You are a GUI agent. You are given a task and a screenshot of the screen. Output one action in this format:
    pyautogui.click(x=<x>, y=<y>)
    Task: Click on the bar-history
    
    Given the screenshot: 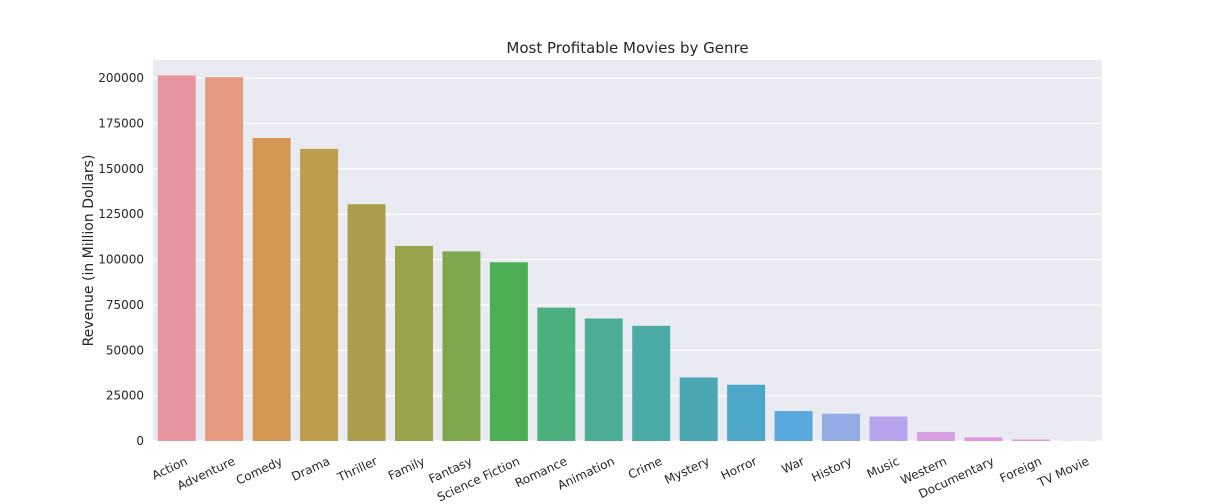 What is the action you would take?
    pyautogui.click(x=841, y=427)
    